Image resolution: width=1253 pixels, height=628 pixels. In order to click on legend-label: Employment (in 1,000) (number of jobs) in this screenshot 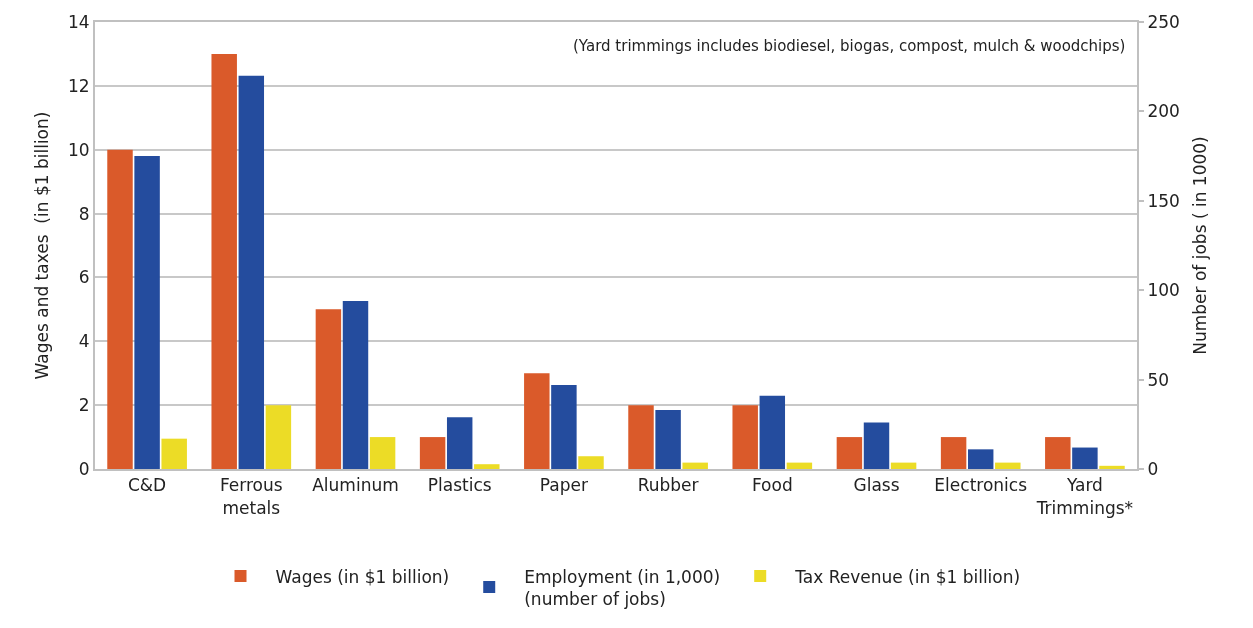, I will do `click(622, 587)`.